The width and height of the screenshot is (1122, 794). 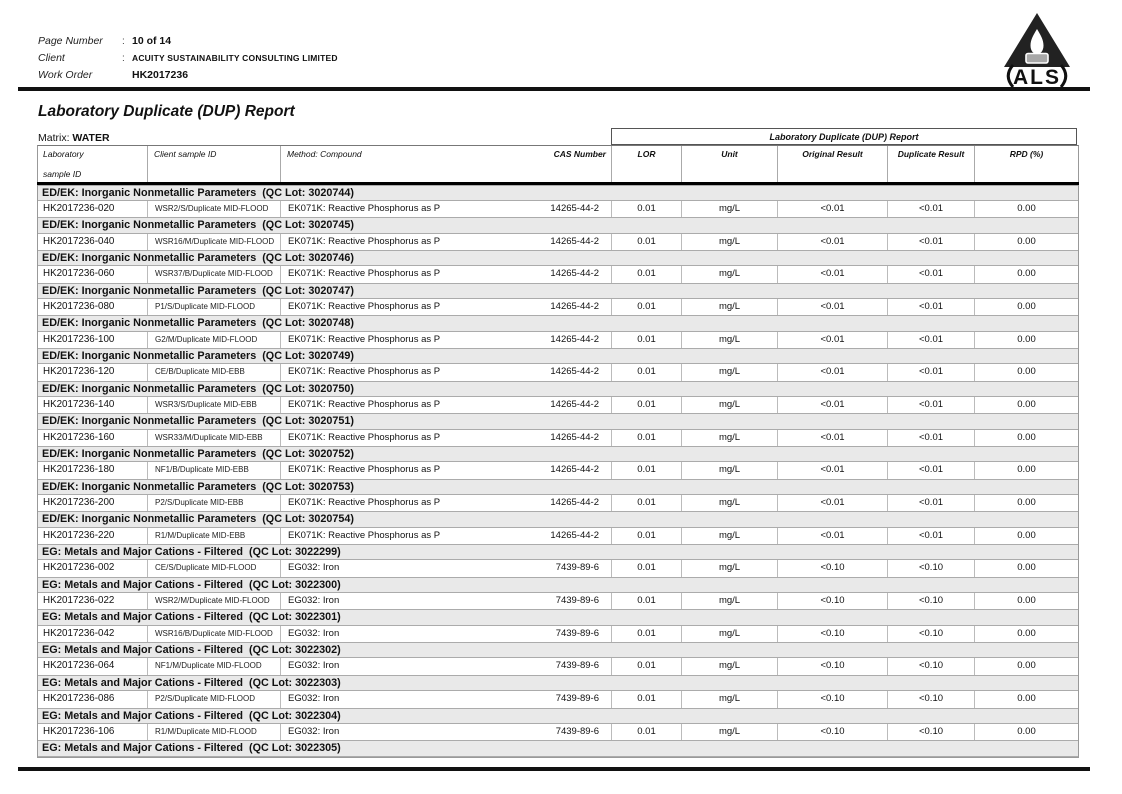 What do you see at coordinates (93, 470) in the screenshot?
I see `cell-lab-sample-id: HK2017236-180` at bounding box center [93, 470].